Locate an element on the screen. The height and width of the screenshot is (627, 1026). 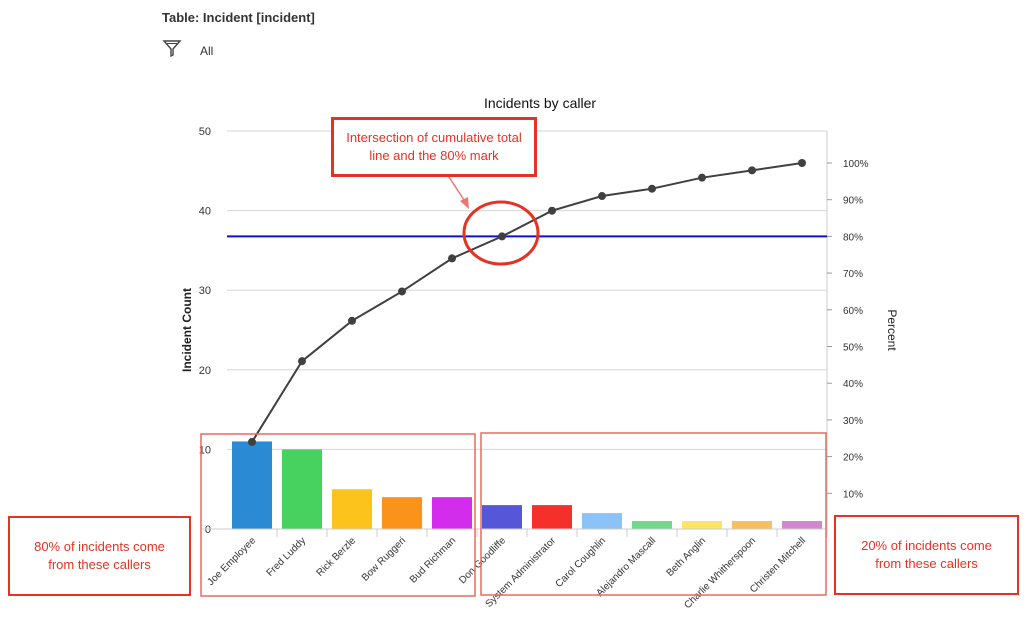
left-group-box is located at coordinates (338, 515).